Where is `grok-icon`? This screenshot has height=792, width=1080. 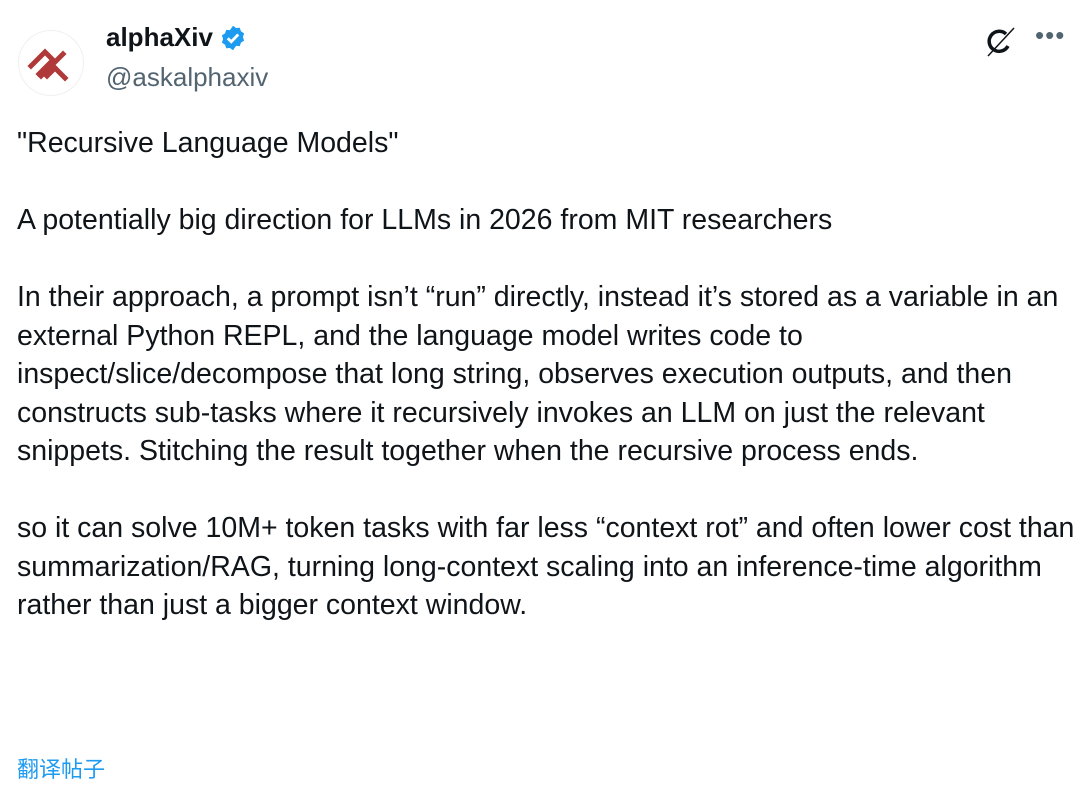
grok-icon is located at coordinates (1000, 42).